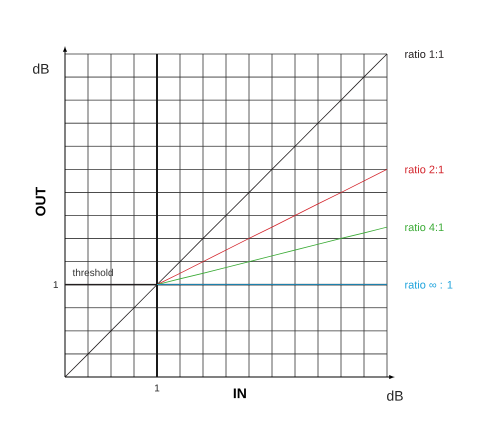  Describe the element at coordinates (424, 54) in the screenshot. I see `series-label: ratio 1:1` at that location.